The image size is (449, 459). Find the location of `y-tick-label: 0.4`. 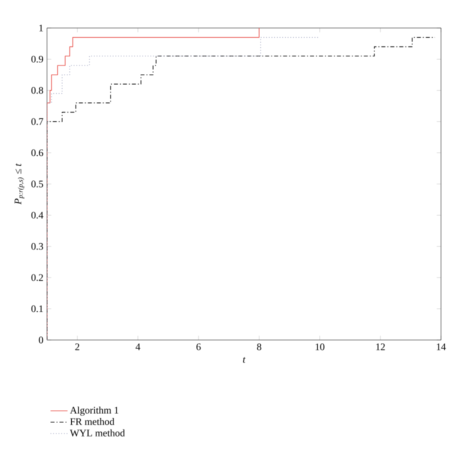

y-tick-label: 0.4 is located at coordinates (37, 215).